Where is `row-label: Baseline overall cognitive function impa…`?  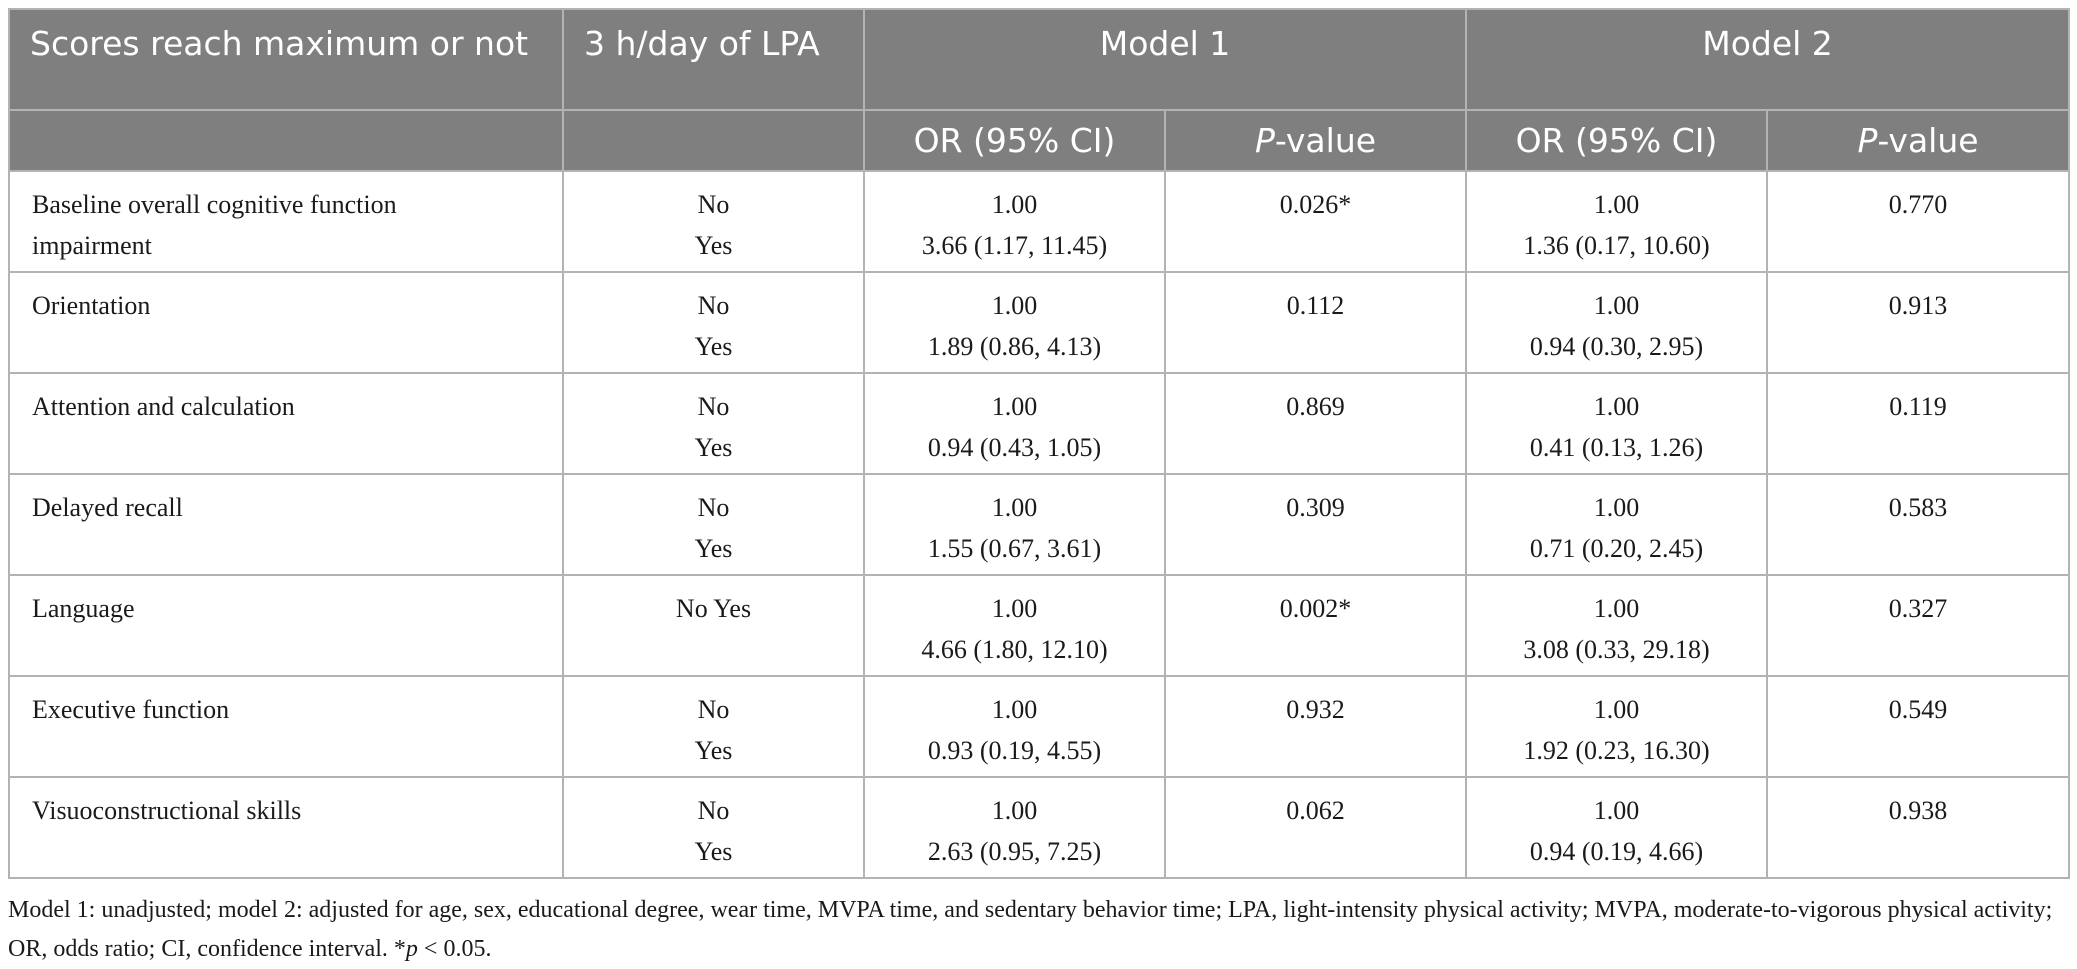 row-label: Baseline overall cognitive function impa… is located at coordinates (286, 221).